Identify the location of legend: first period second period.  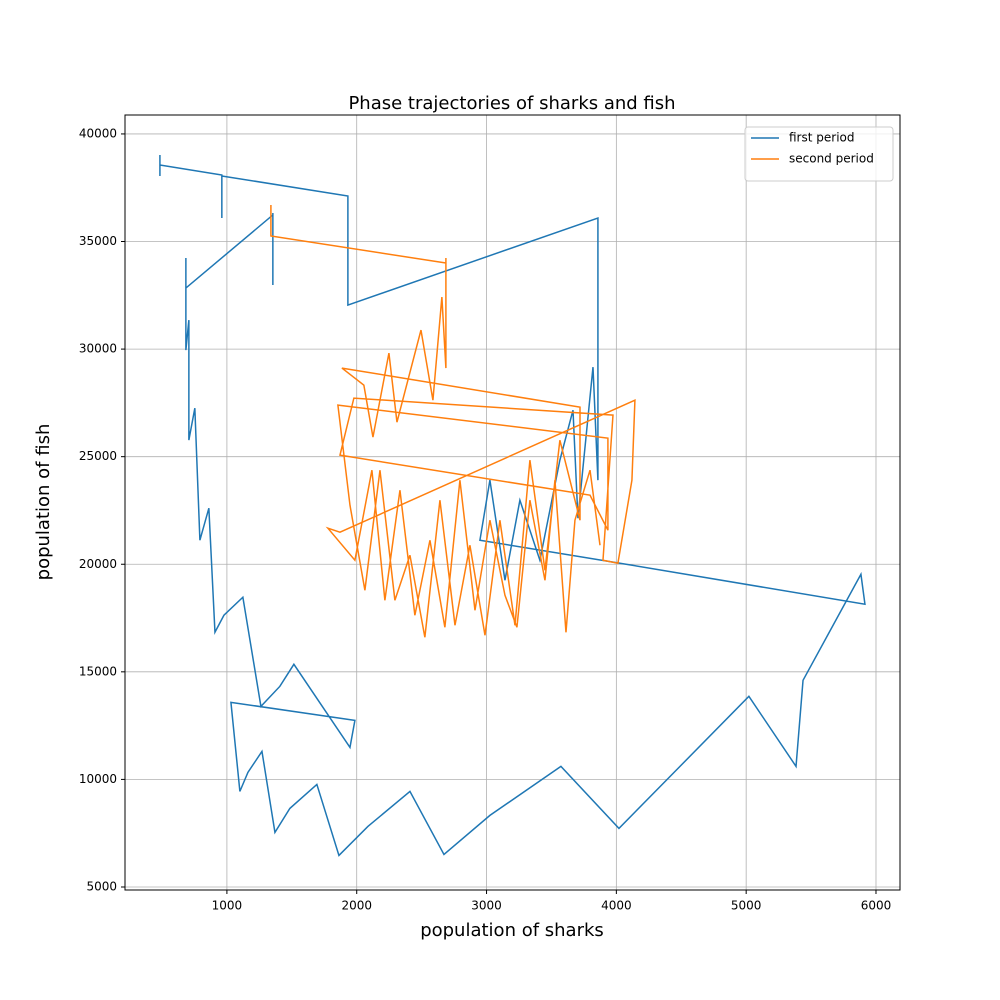
(819, 154).